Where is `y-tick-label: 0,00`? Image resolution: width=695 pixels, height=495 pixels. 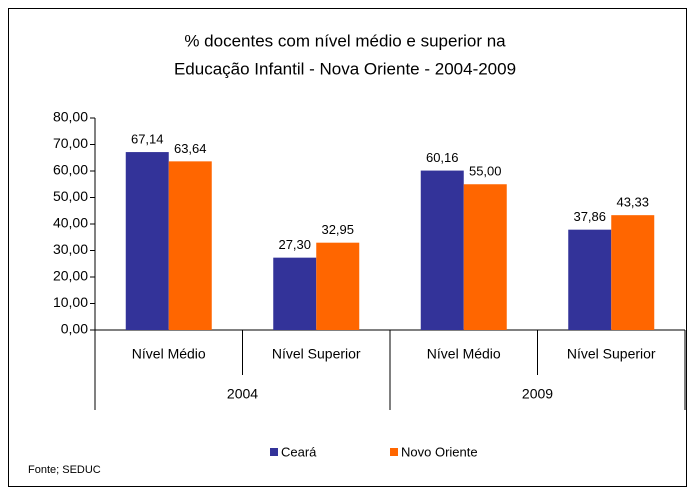 y-tick-label: 0,00 is located at coordinates (74, 329).